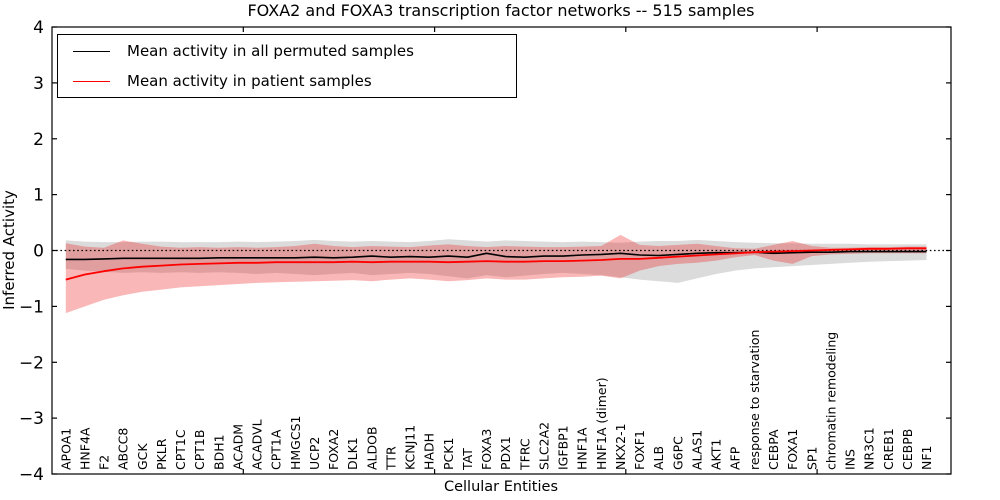 Image resolution: width=1000 pixels, height=500 pixels. I want to click on x-category-label: PCK1, so click(448, 454).